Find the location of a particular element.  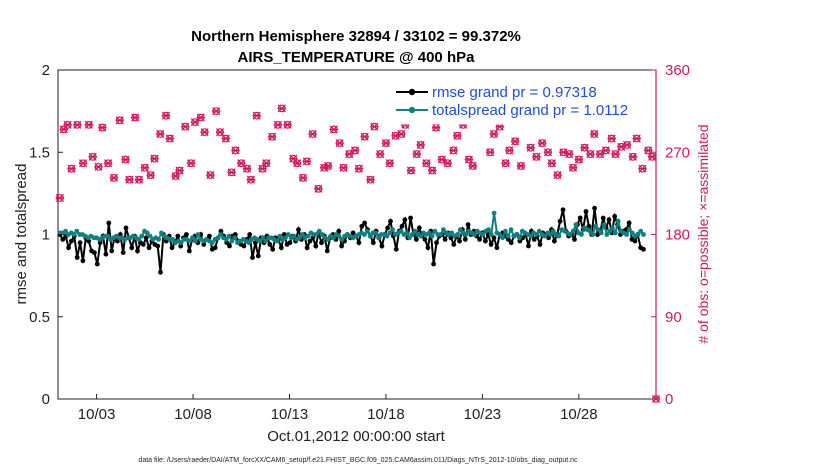

x-tick-label: 10/18 is located at coordinates (386, 414).